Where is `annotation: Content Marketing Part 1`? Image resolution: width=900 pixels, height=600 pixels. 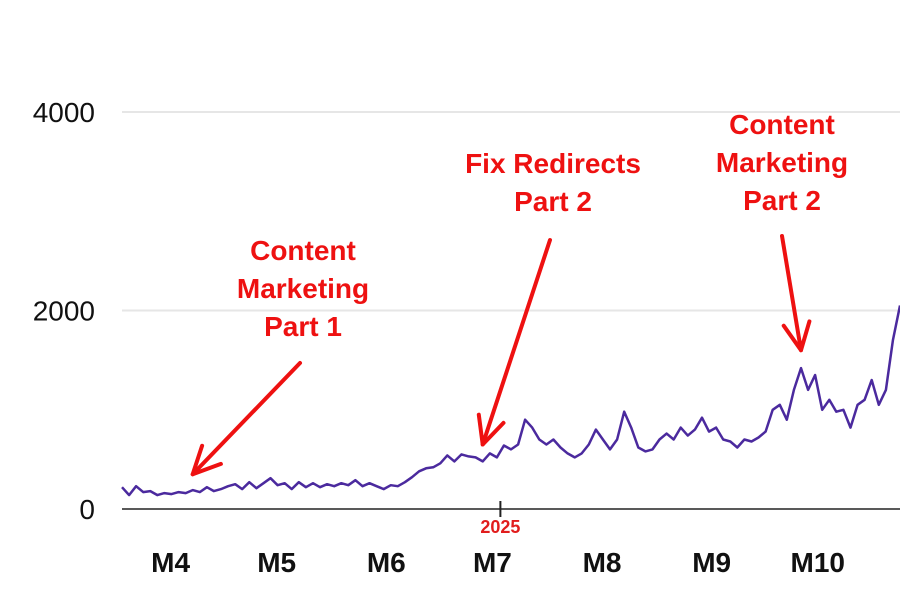 annotation: Content Marketing Part 1 is located at coordinates (279, 356).